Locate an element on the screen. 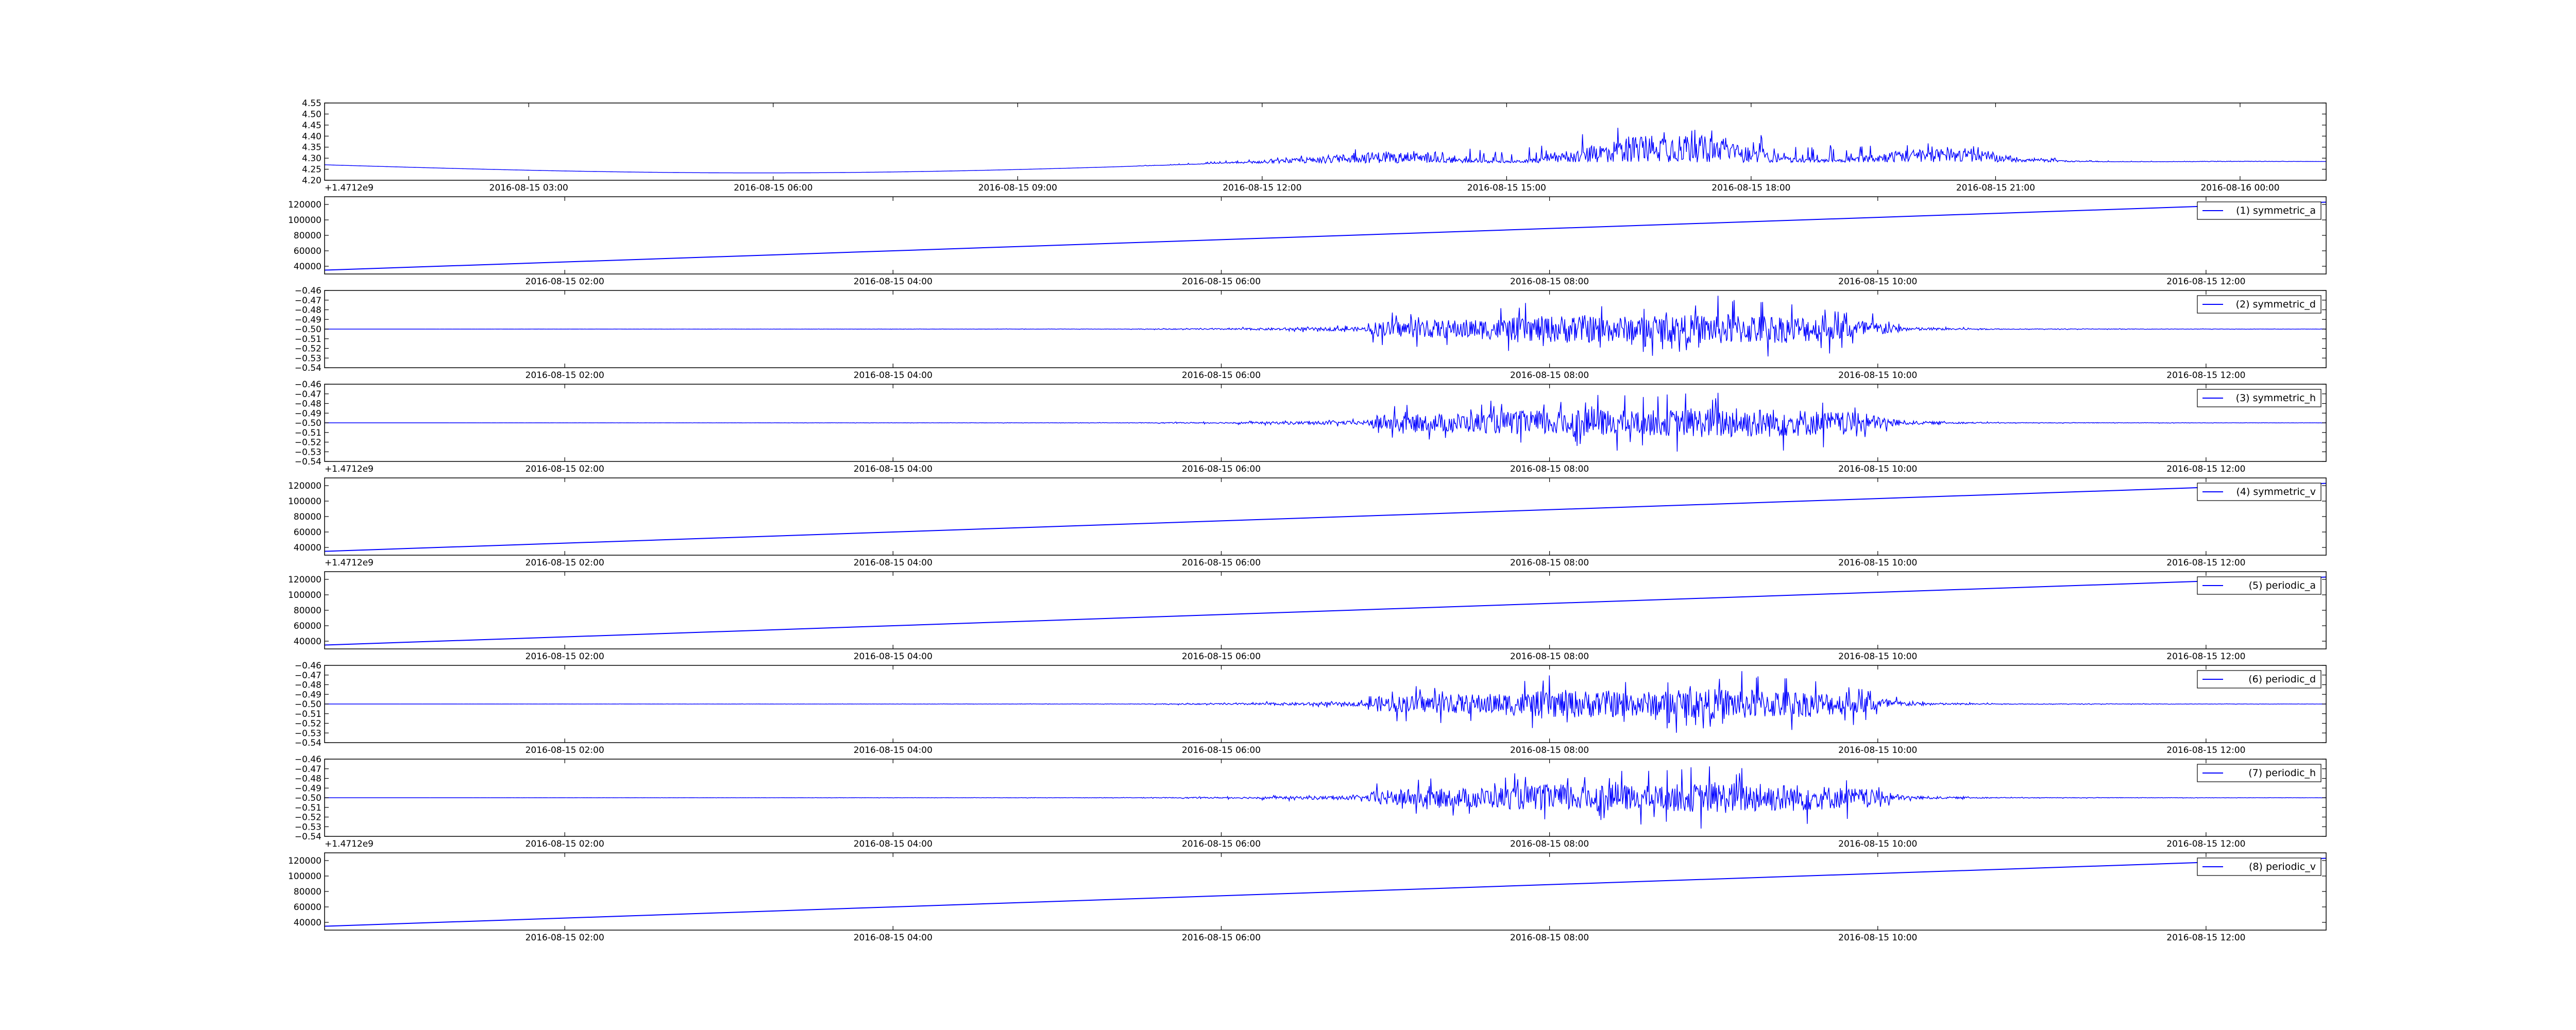 The width and height of the screenshot is (2576, 1030). legend-label: (1) symmetric_a is located at coordinates (2276, 210).